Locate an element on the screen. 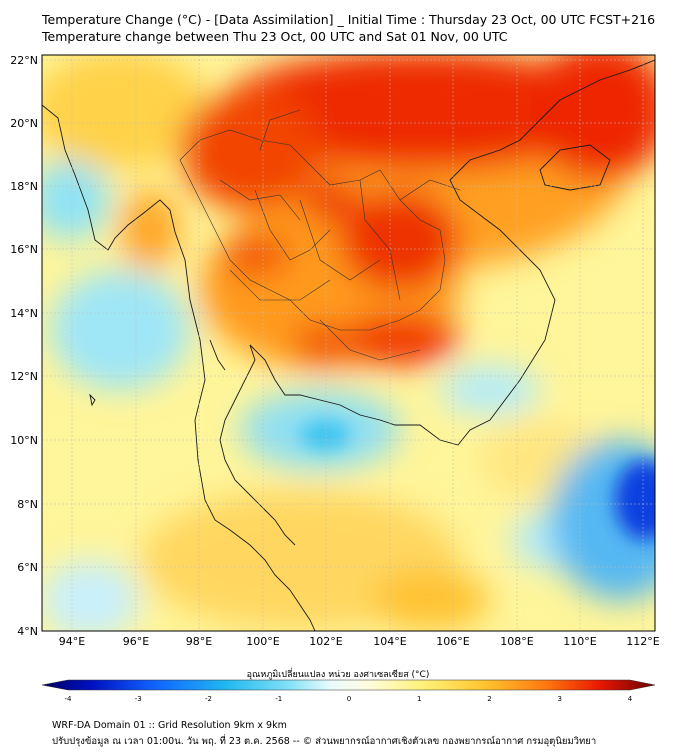 The width and height of the screenshot is (676, 756). colorbar-tick: -3 is located at coordinates (138, 699).